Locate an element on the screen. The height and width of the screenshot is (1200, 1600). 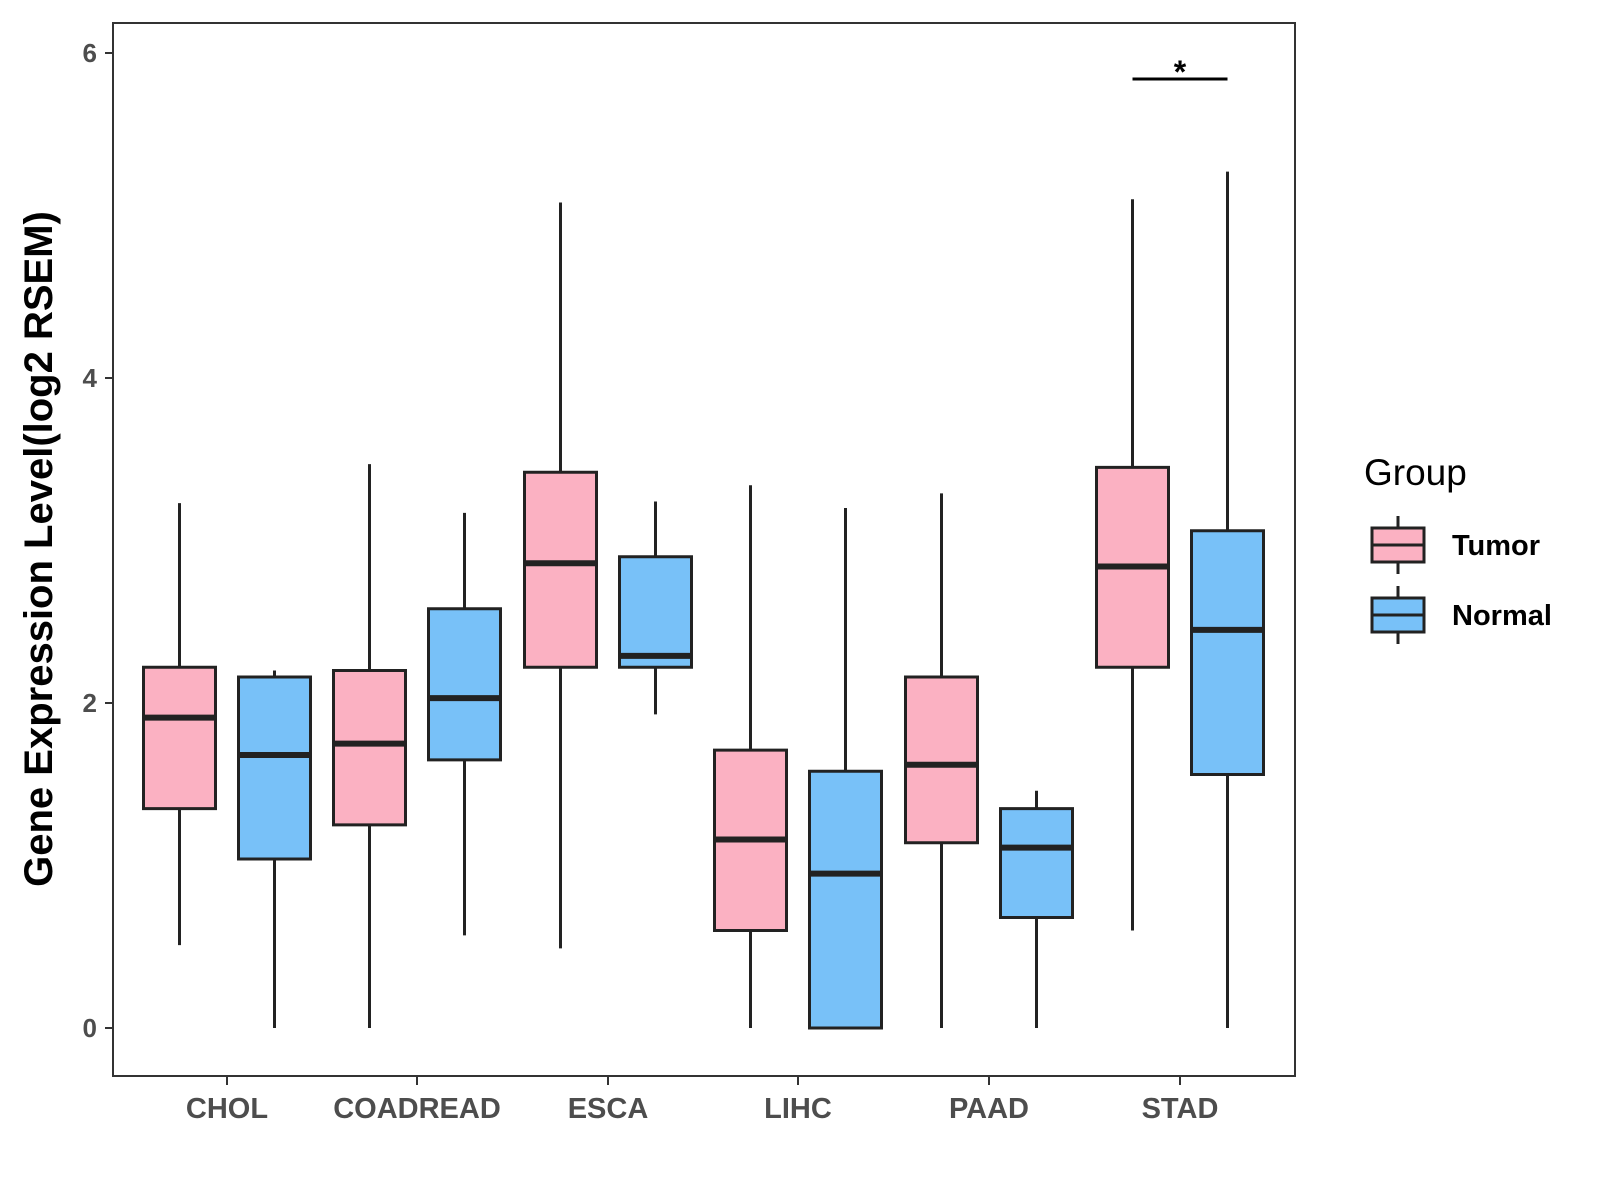
y-axis: 0 2 4 6 is located at coordinates (98, 540).